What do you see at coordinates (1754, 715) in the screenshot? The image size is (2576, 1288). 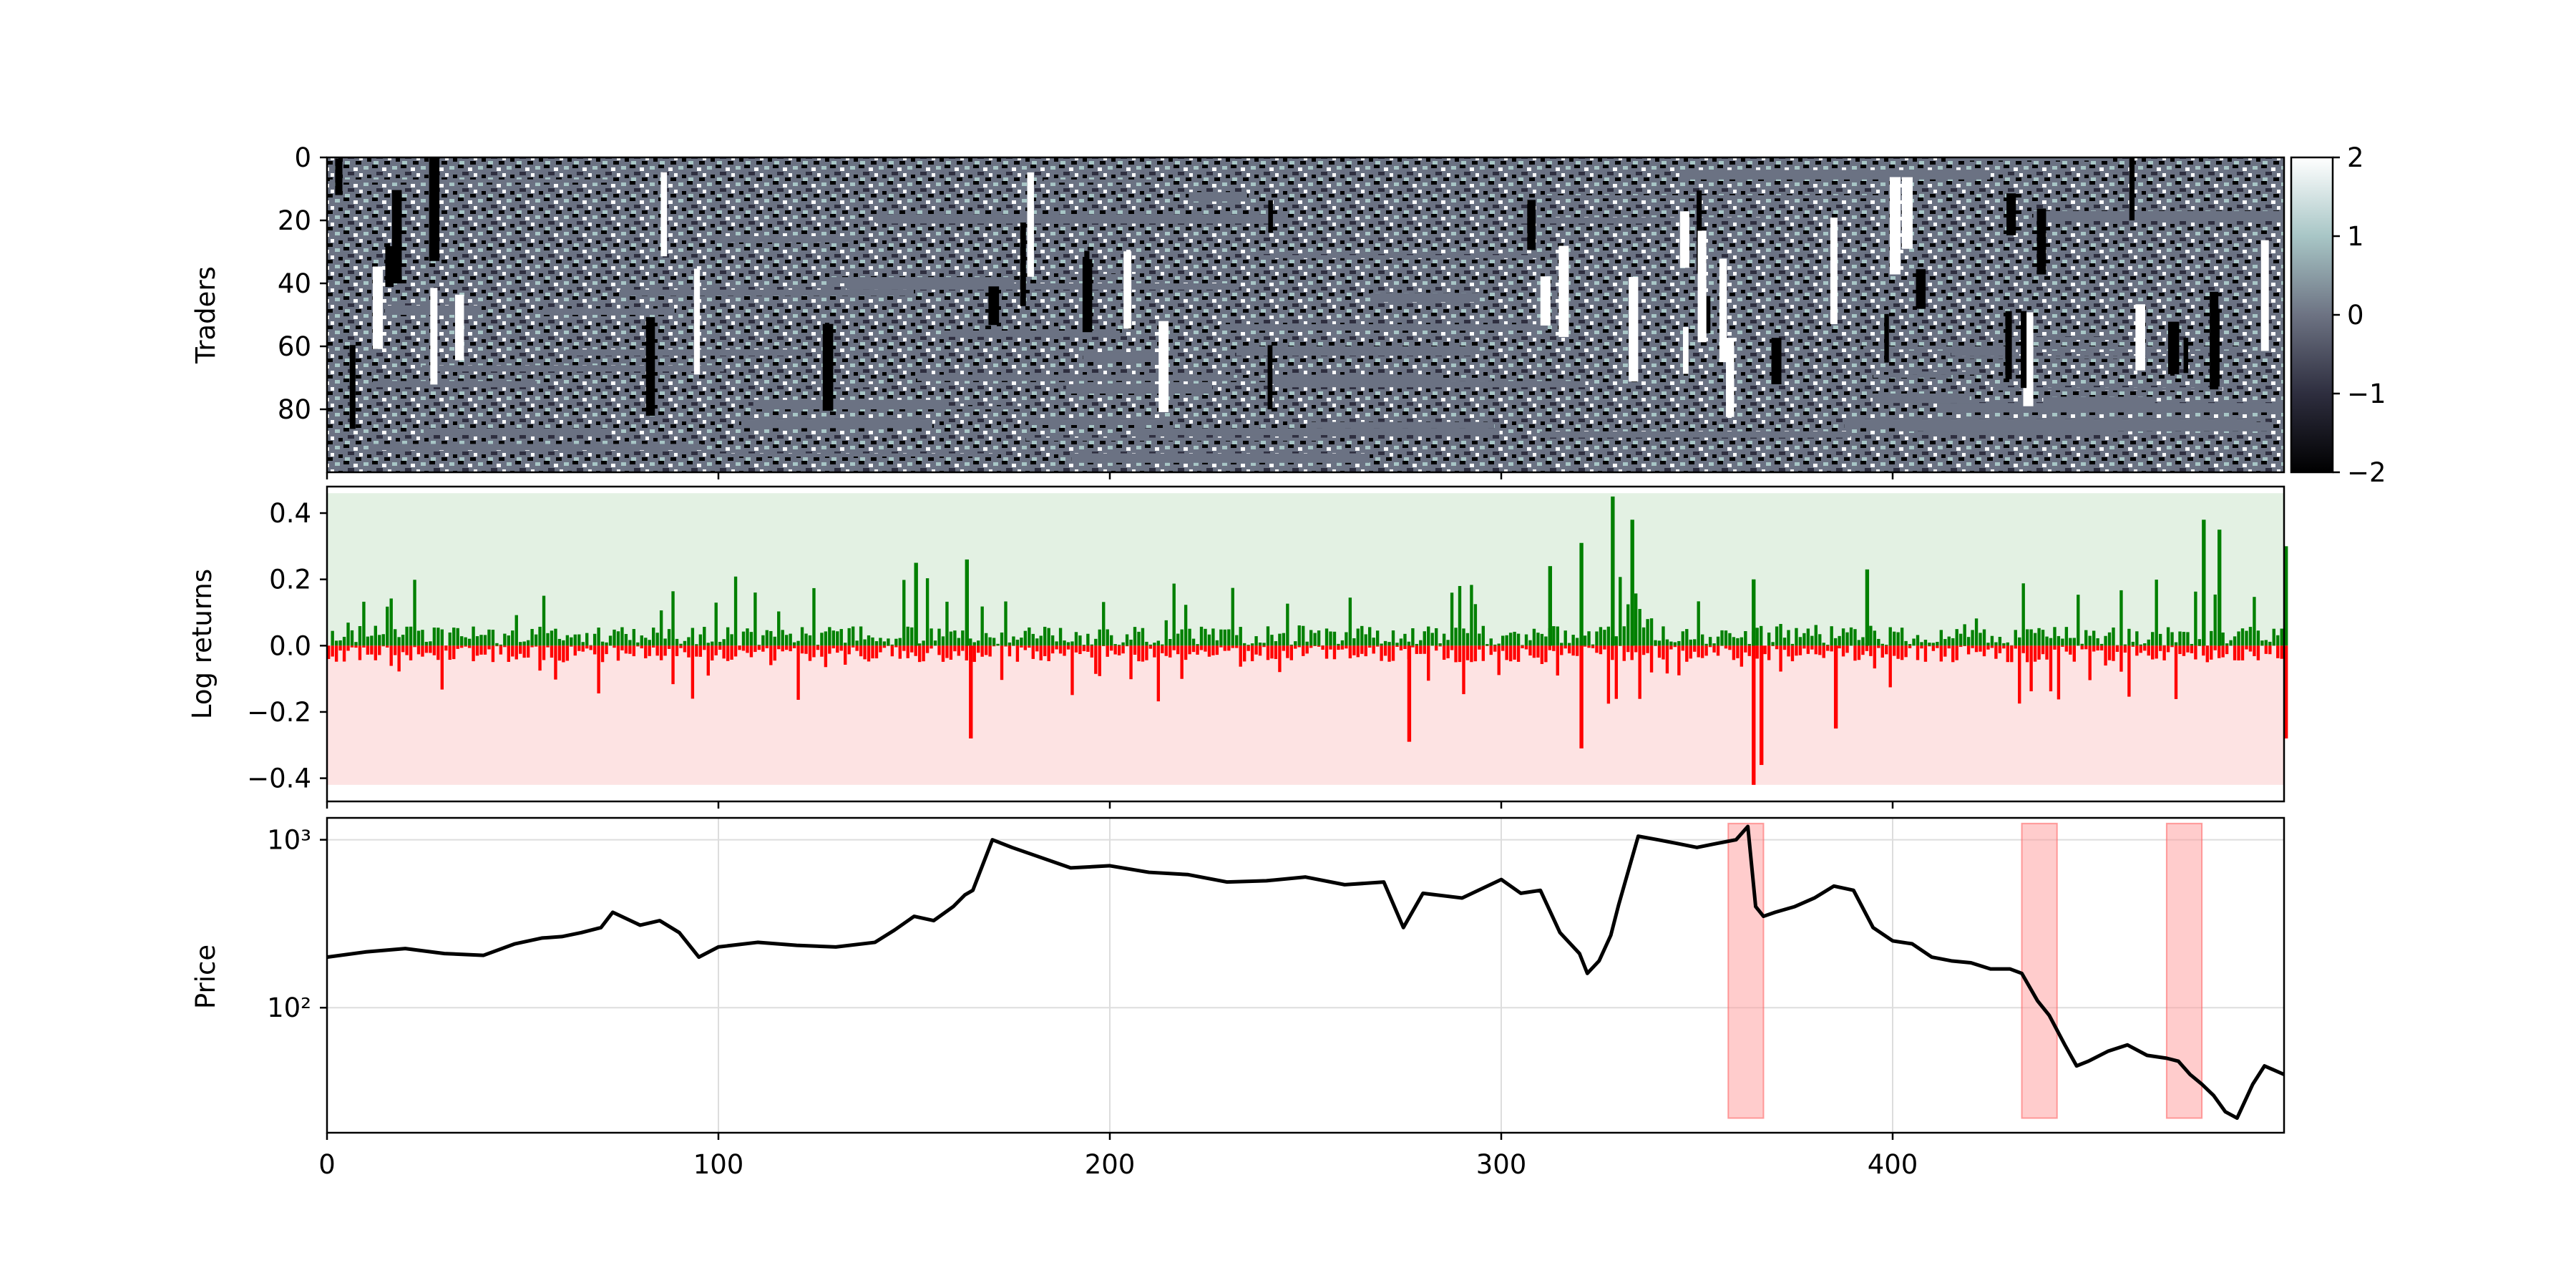 I see `trough-return-bar` at bounding box center [1754, 715].